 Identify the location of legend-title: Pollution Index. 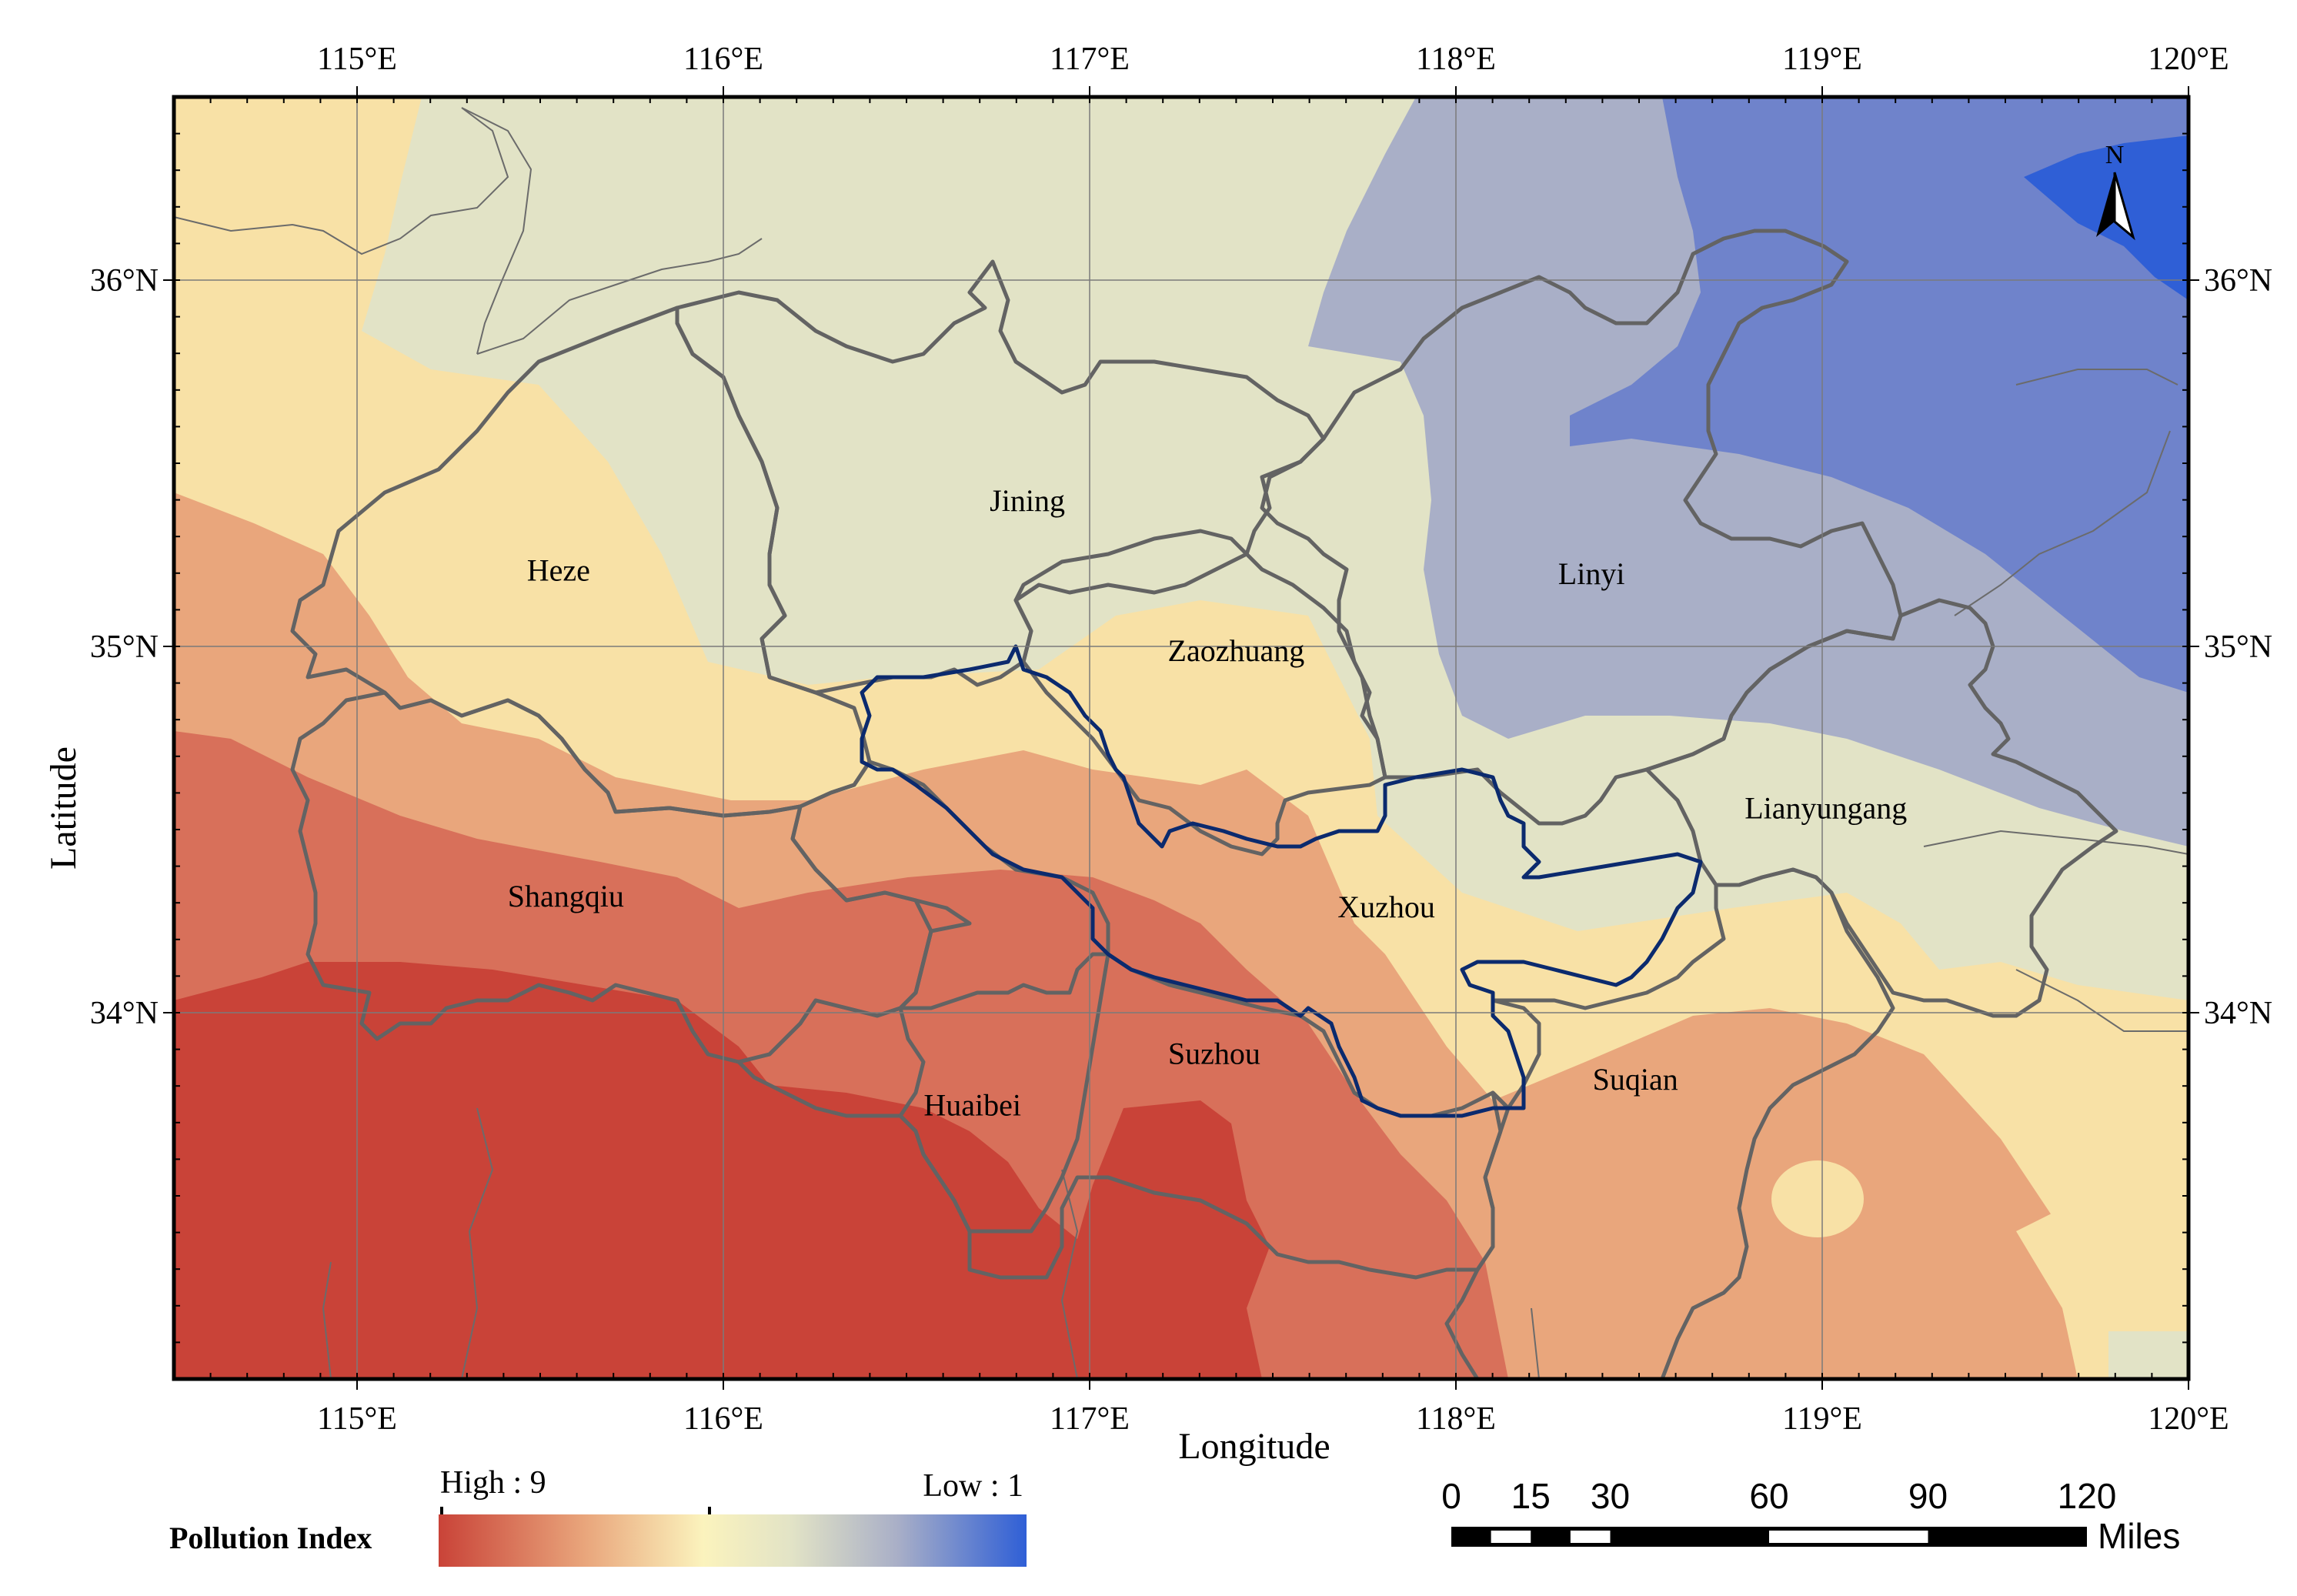
(270, 1538).